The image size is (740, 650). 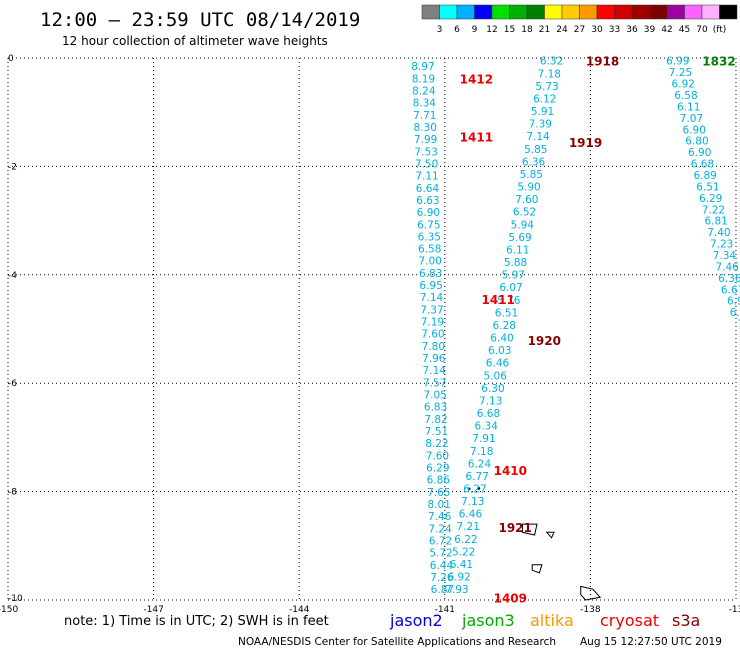 I want to click on wave-height-value: 5.69, so click(x=519, y=238).